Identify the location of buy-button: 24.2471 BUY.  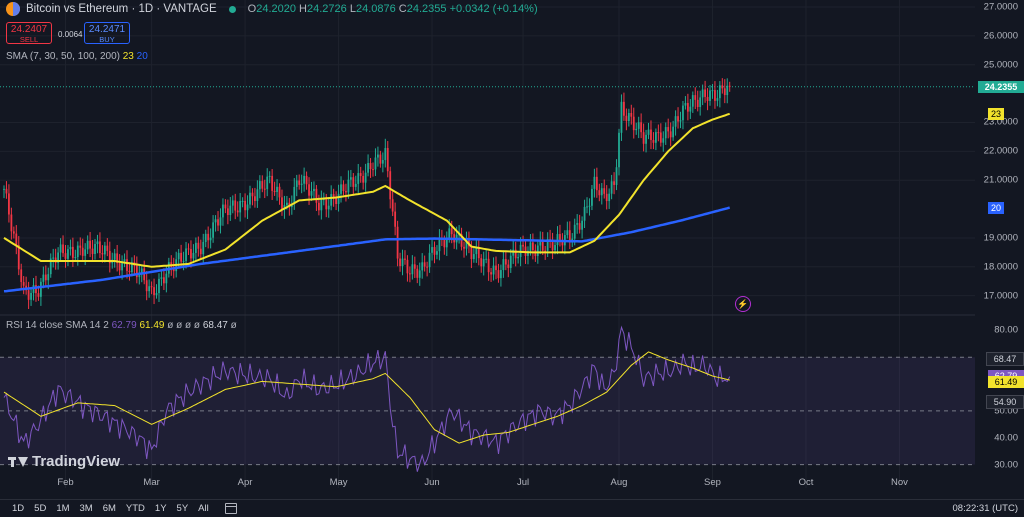
(107, 33).